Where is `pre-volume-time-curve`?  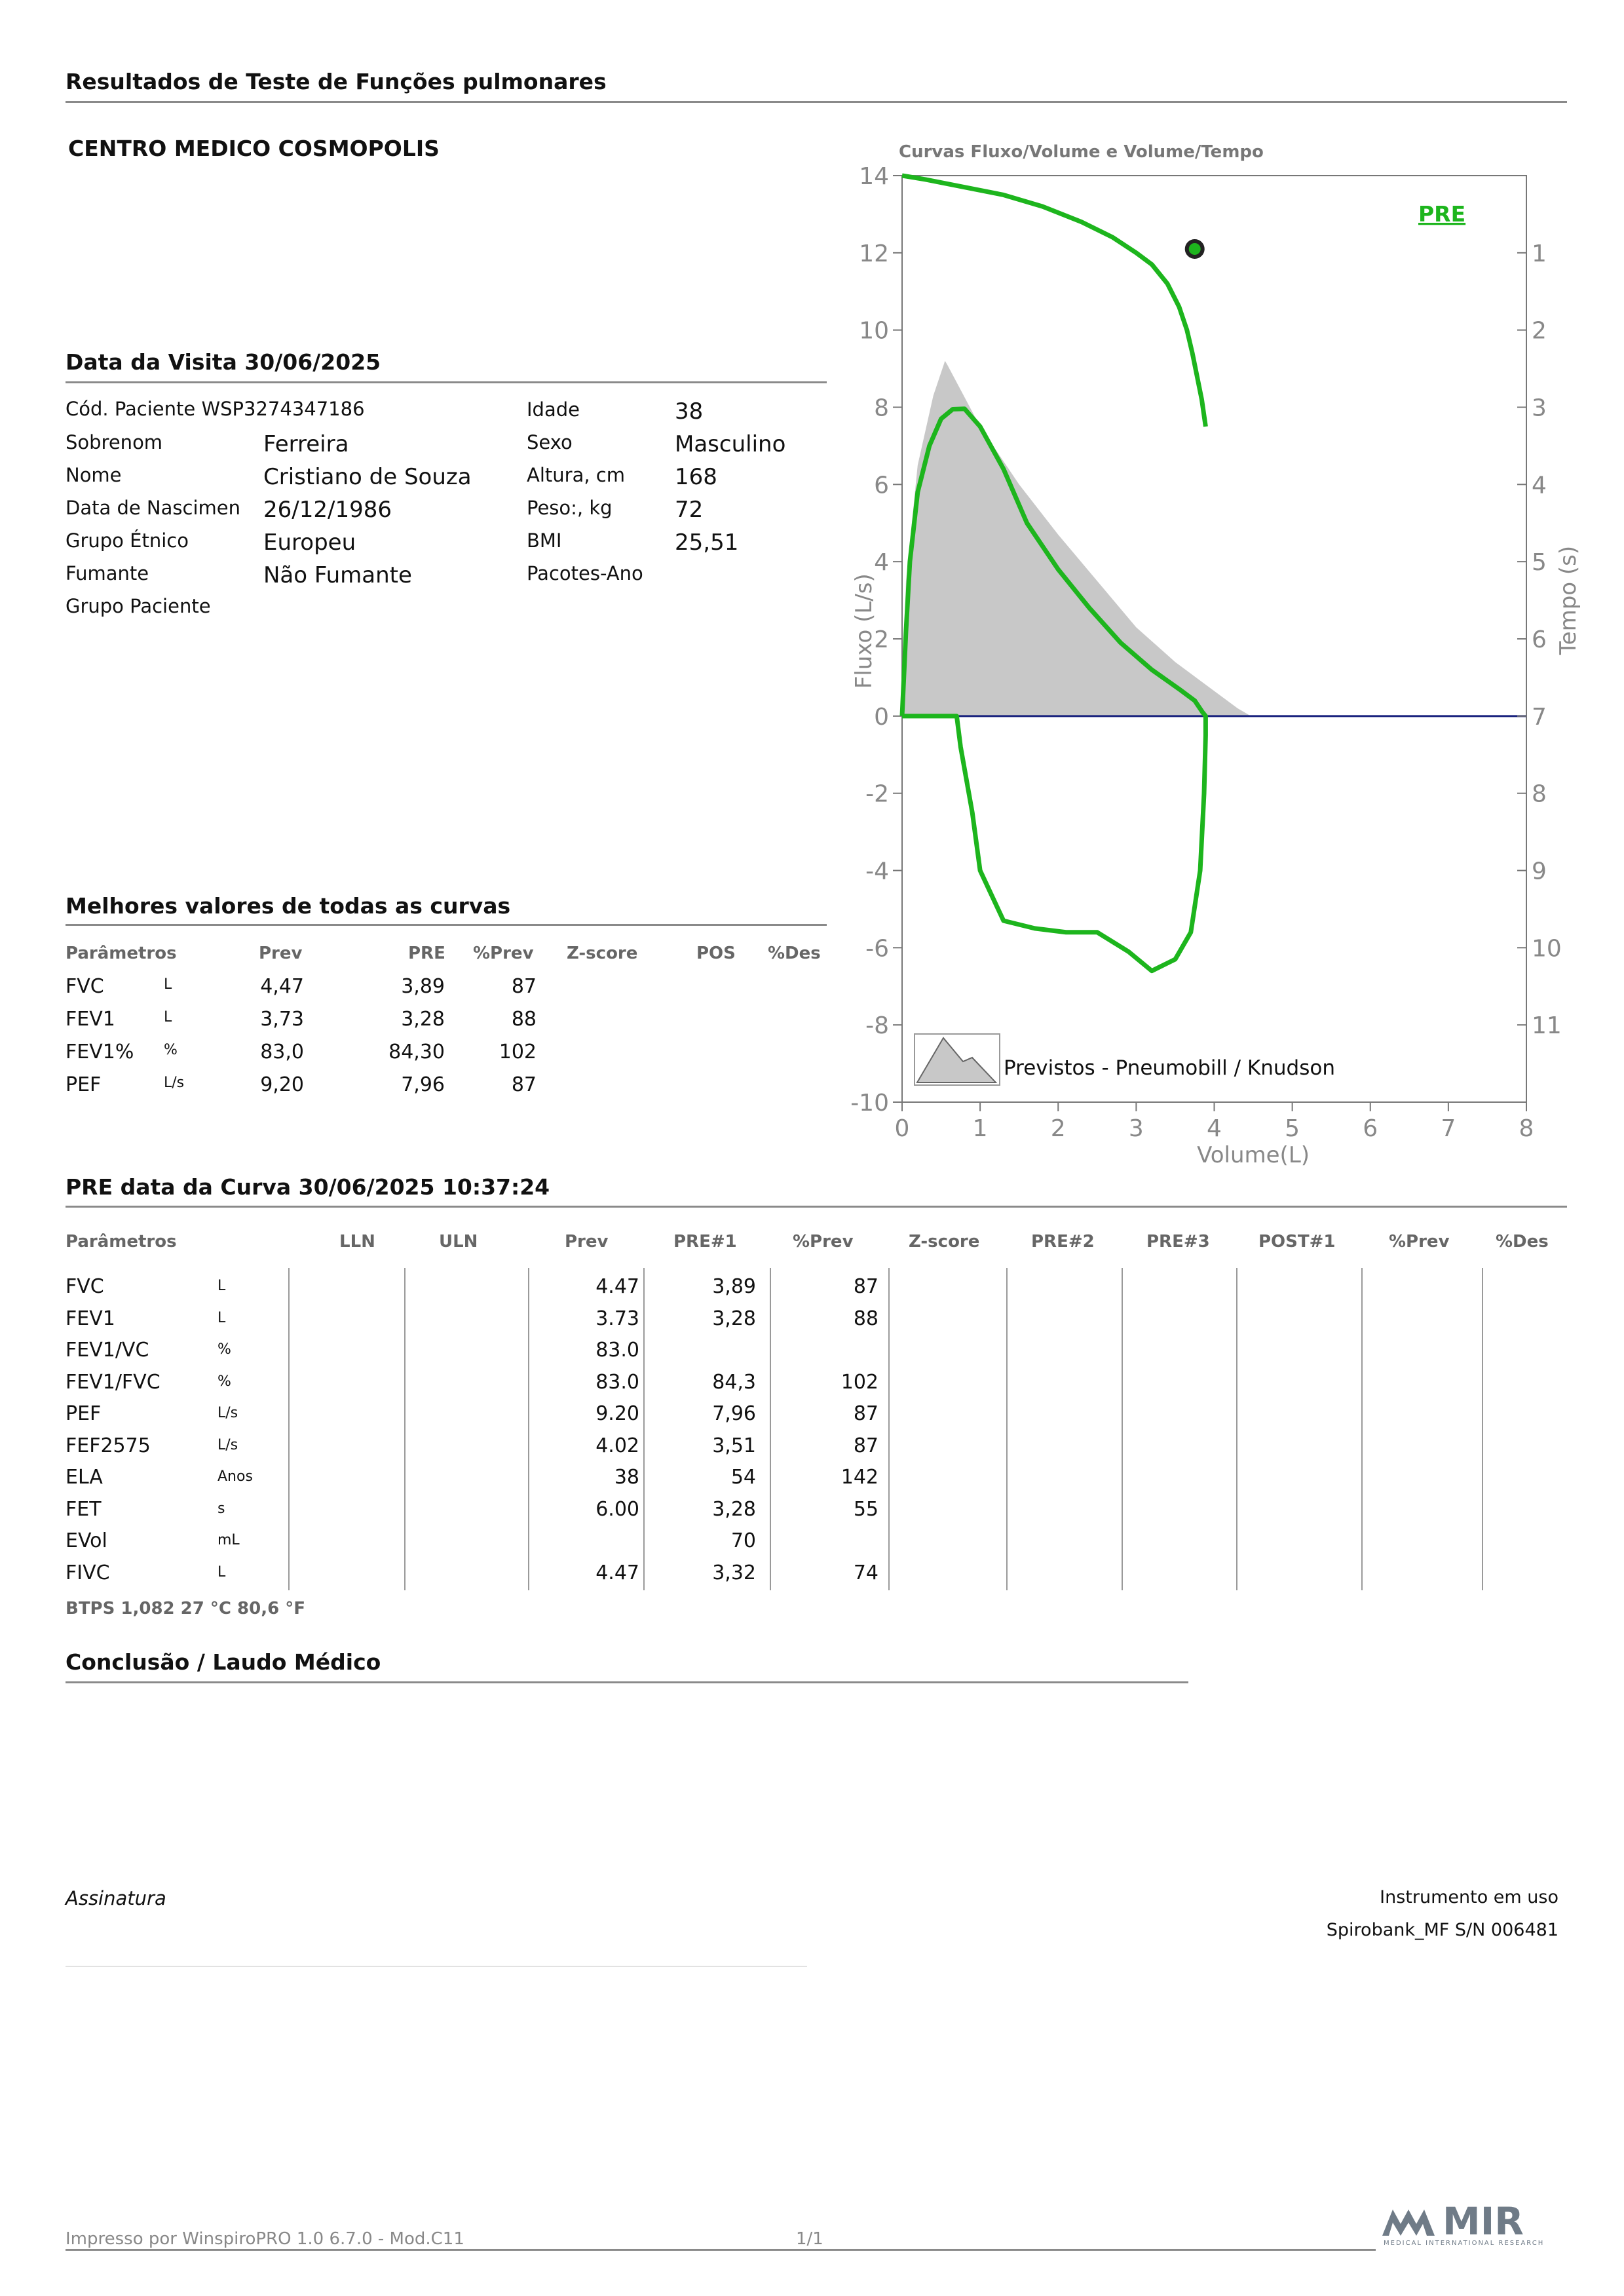
pre-volume-time-curve is located at coordinates (1054, 300).